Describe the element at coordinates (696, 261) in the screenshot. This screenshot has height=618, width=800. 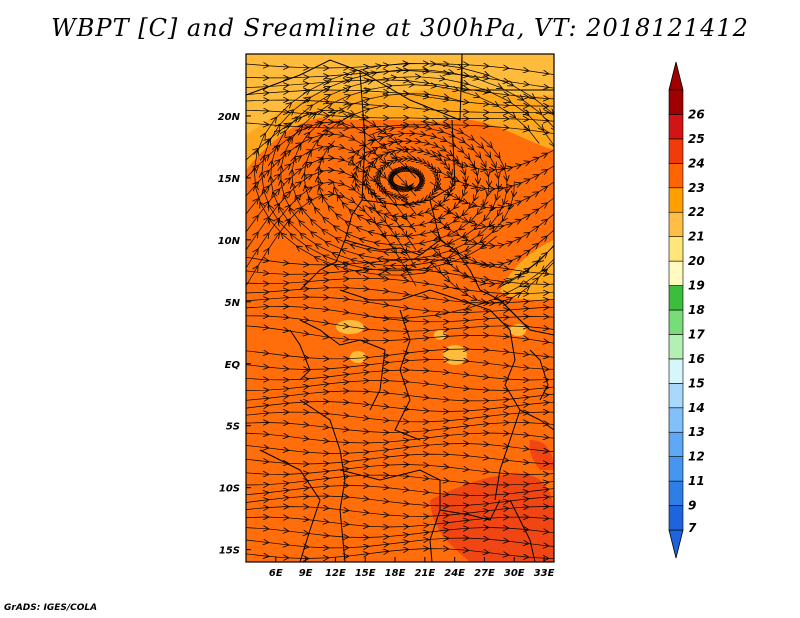
I see `colorbar-label: 20` at that location.